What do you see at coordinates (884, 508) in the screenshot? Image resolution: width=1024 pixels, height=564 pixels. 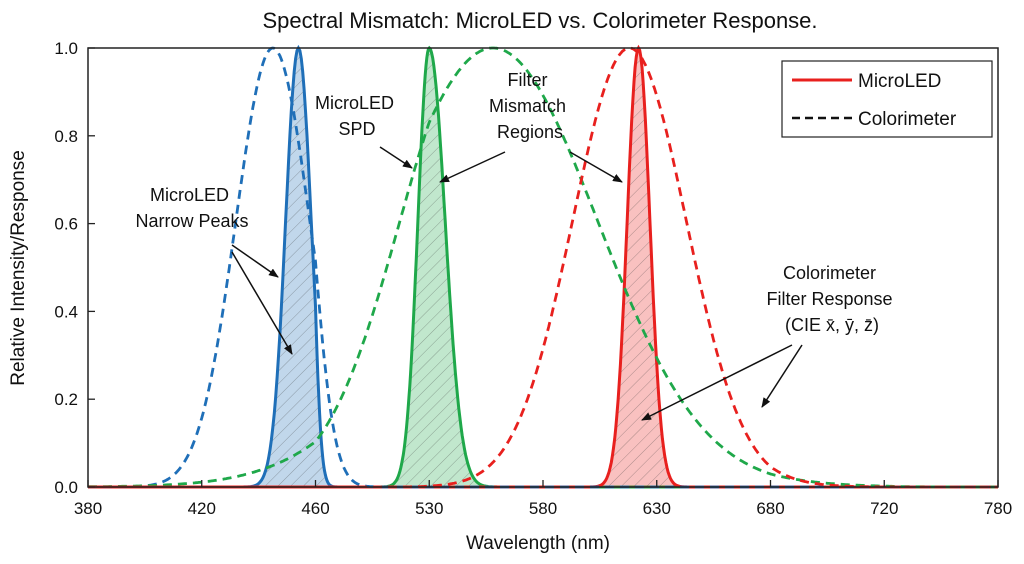 I see `x-tick-label: 720` at bounding box center [884, 508].